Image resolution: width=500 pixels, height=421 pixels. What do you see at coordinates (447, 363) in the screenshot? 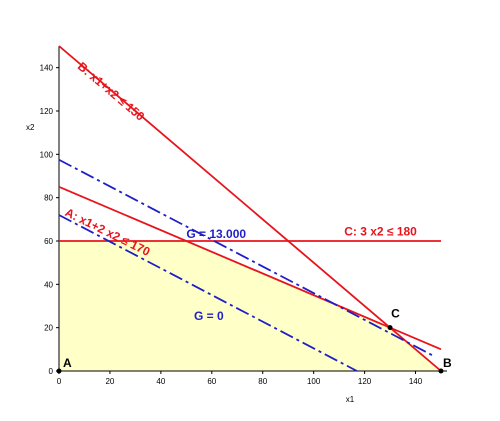
I see `point-label-B: B` at bounding box center [447, 363].